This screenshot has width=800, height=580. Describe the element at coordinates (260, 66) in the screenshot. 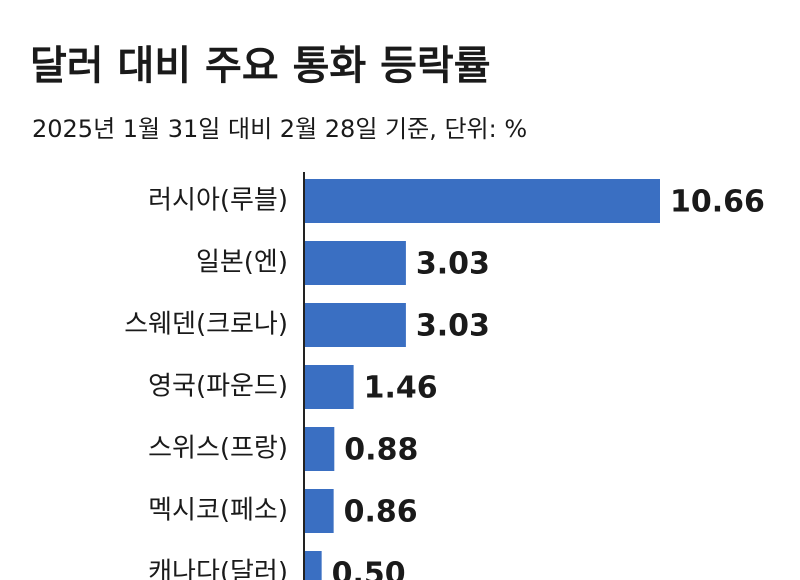

I see `chart-title: 달러 대비 주요 통화 등락률` at that location.